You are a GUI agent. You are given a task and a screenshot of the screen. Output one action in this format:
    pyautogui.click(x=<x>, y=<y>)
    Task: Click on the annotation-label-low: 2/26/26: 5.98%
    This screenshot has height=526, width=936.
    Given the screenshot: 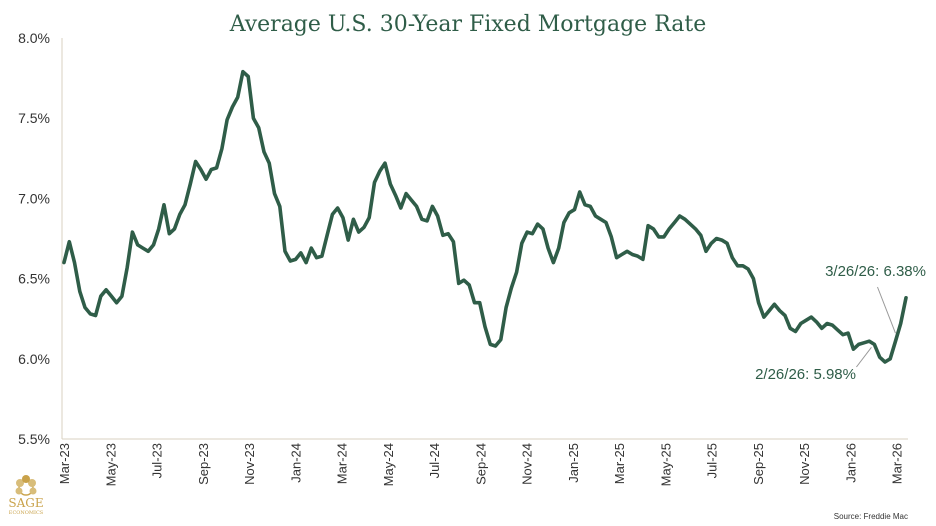 What is the action you would take?
    pyautogui.click(x=805, y=374)
    